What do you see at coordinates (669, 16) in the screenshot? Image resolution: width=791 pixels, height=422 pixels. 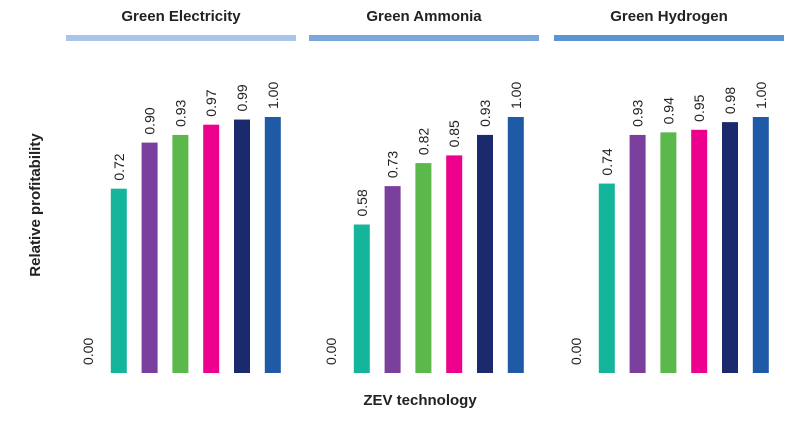 I see `panel-title: Green Hydrogen` at bounding box center [669, 16].